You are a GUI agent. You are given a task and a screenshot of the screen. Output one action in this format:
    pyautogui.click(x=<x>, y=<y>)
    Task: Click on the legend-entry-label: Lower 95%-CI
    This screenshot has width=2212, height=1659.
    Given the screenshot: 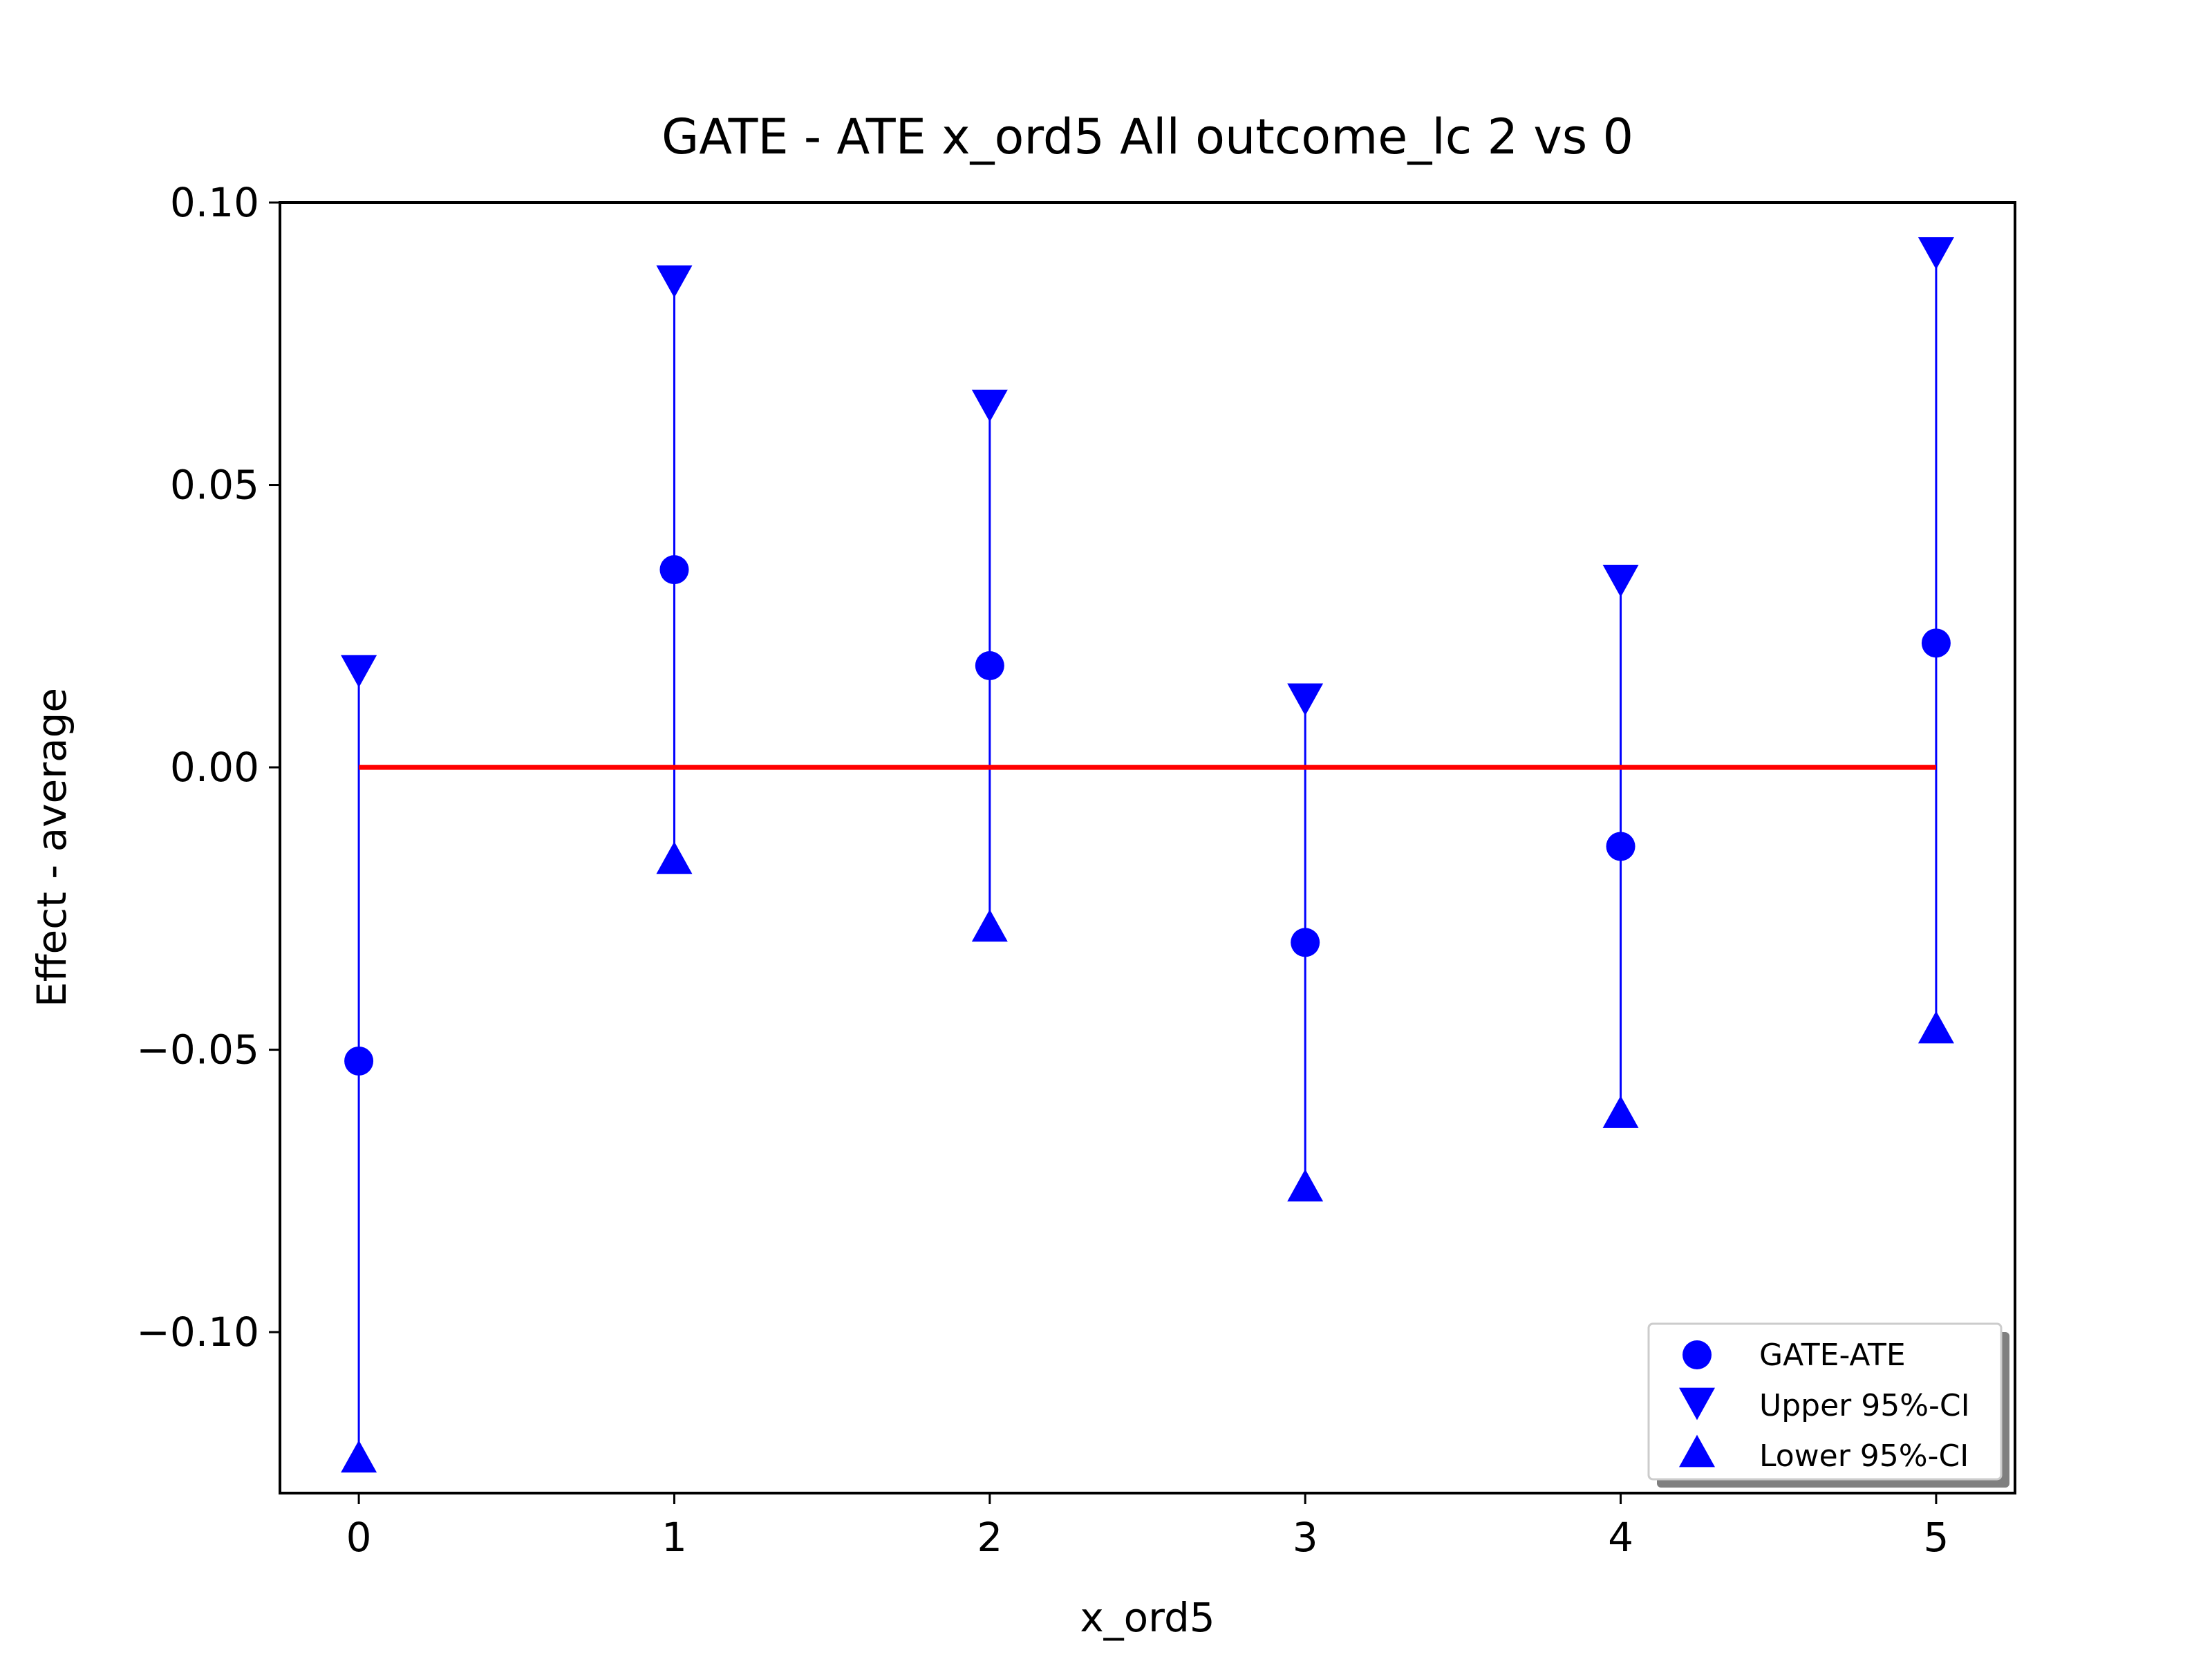 What is the action you would take?
    pyautogui.click(x=1864, y=1456)
    